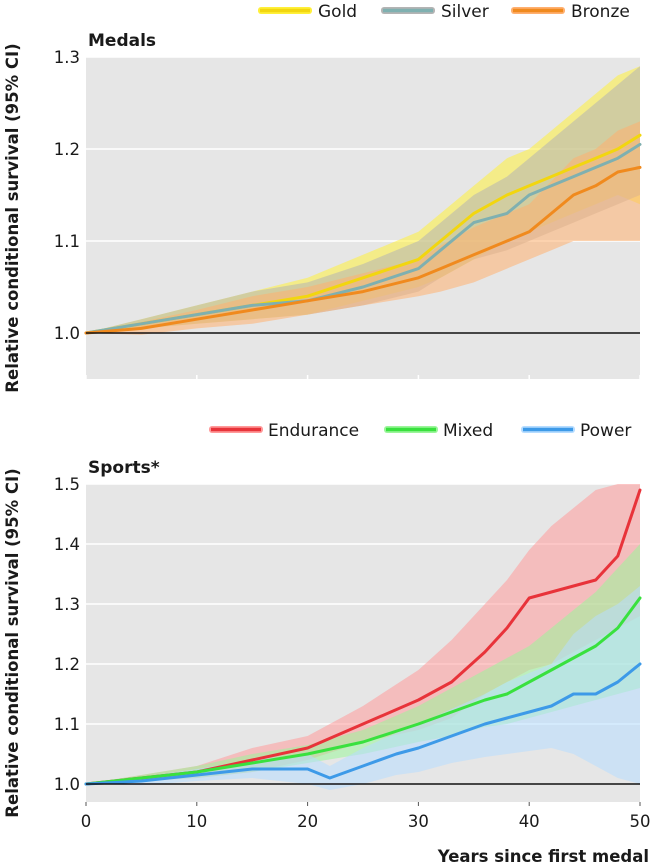 This screenshot has height=868, width=650. What do you see at coordinates (543, 856) in the screenshot?
I see `sports-x-axis-label: Years since first medal` at bounding box center [543, 856].